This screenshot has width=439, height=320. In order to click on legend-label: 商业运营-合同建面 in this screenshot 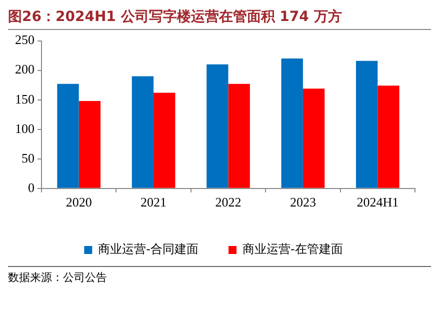, I will do `click(148, 249)`.